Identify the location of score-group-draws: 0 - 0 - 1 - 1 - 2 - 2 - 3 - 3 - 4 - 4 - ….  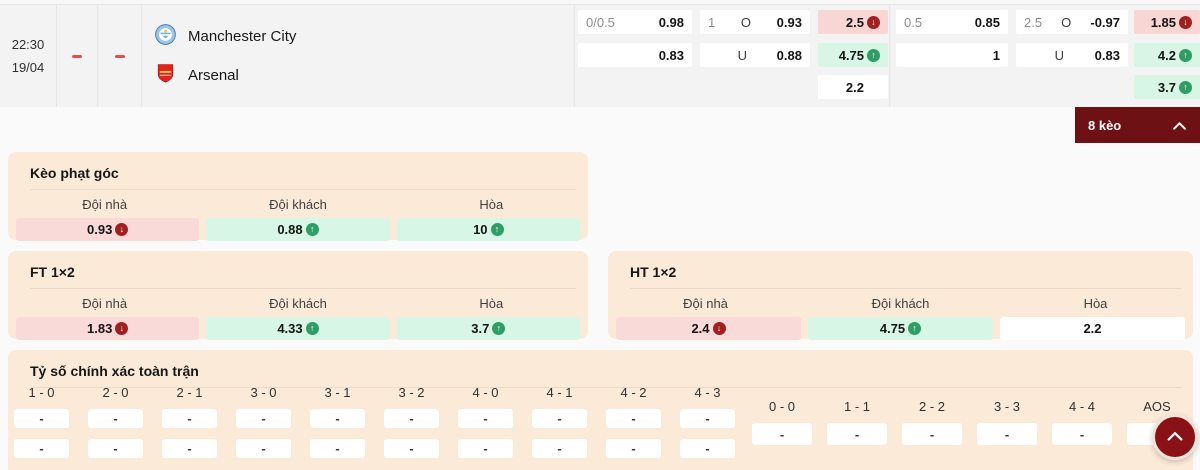
(969, 428).